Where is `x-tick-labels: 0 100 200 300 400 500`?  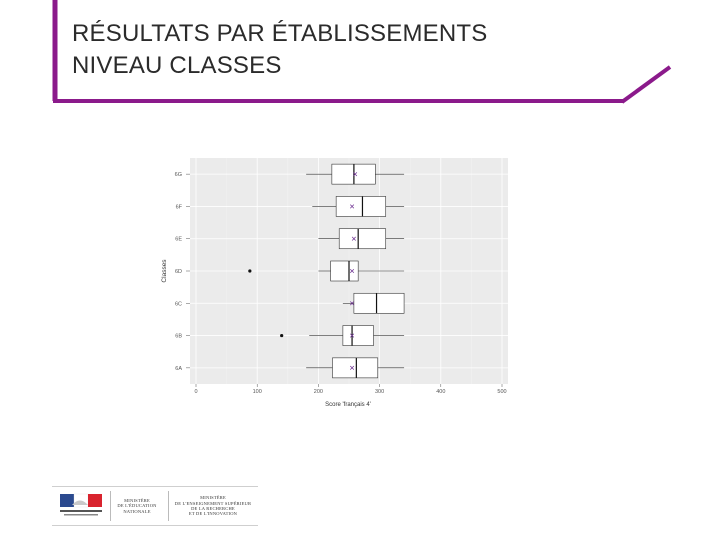 x-tick-labels: 0 100 200 300 400 500 is located at coordinates (350, 389).